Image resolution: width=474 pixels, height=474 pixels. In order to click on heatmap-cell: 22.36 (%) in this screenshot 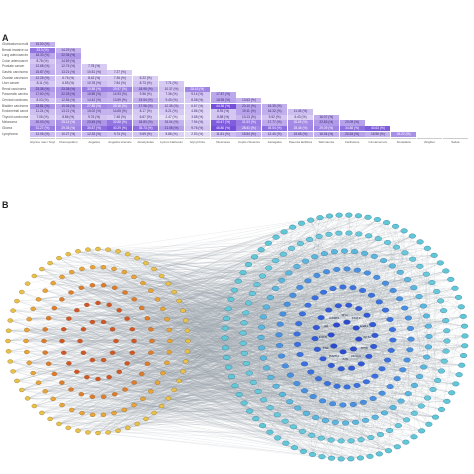, I will do `click(68, 56)`.